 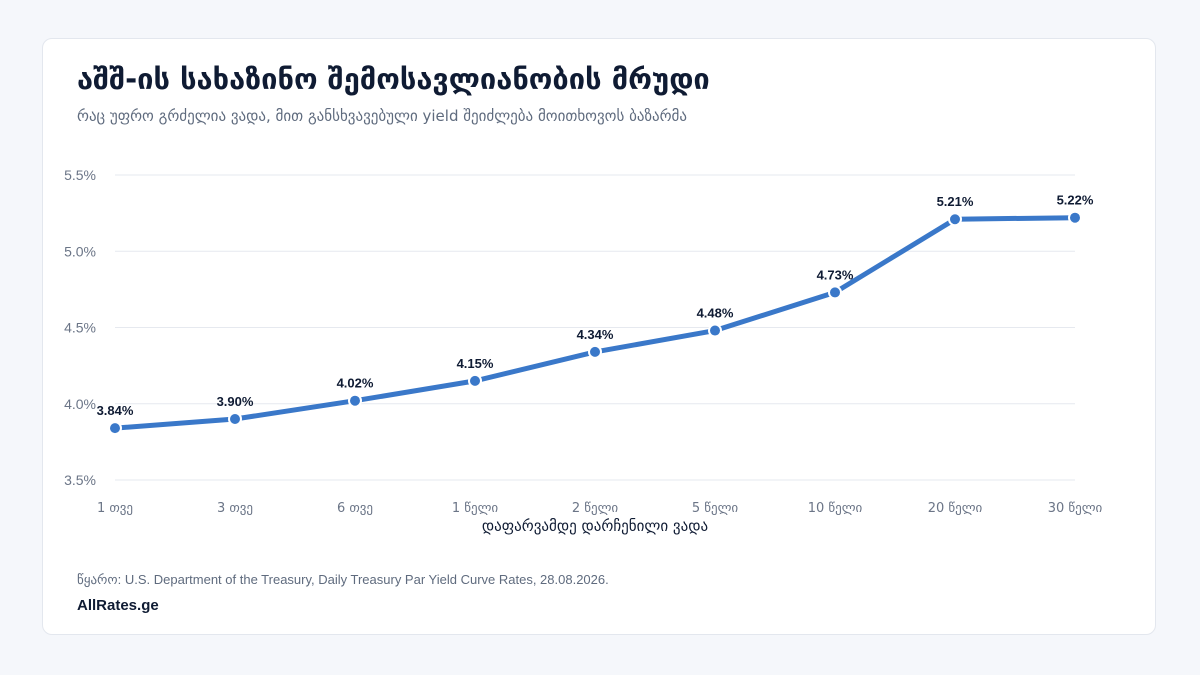 What do you see at coordinates (355, 508) in the screenshot?
I see `x-tick-label: 6 თვე` at bounding box center [355, 508].